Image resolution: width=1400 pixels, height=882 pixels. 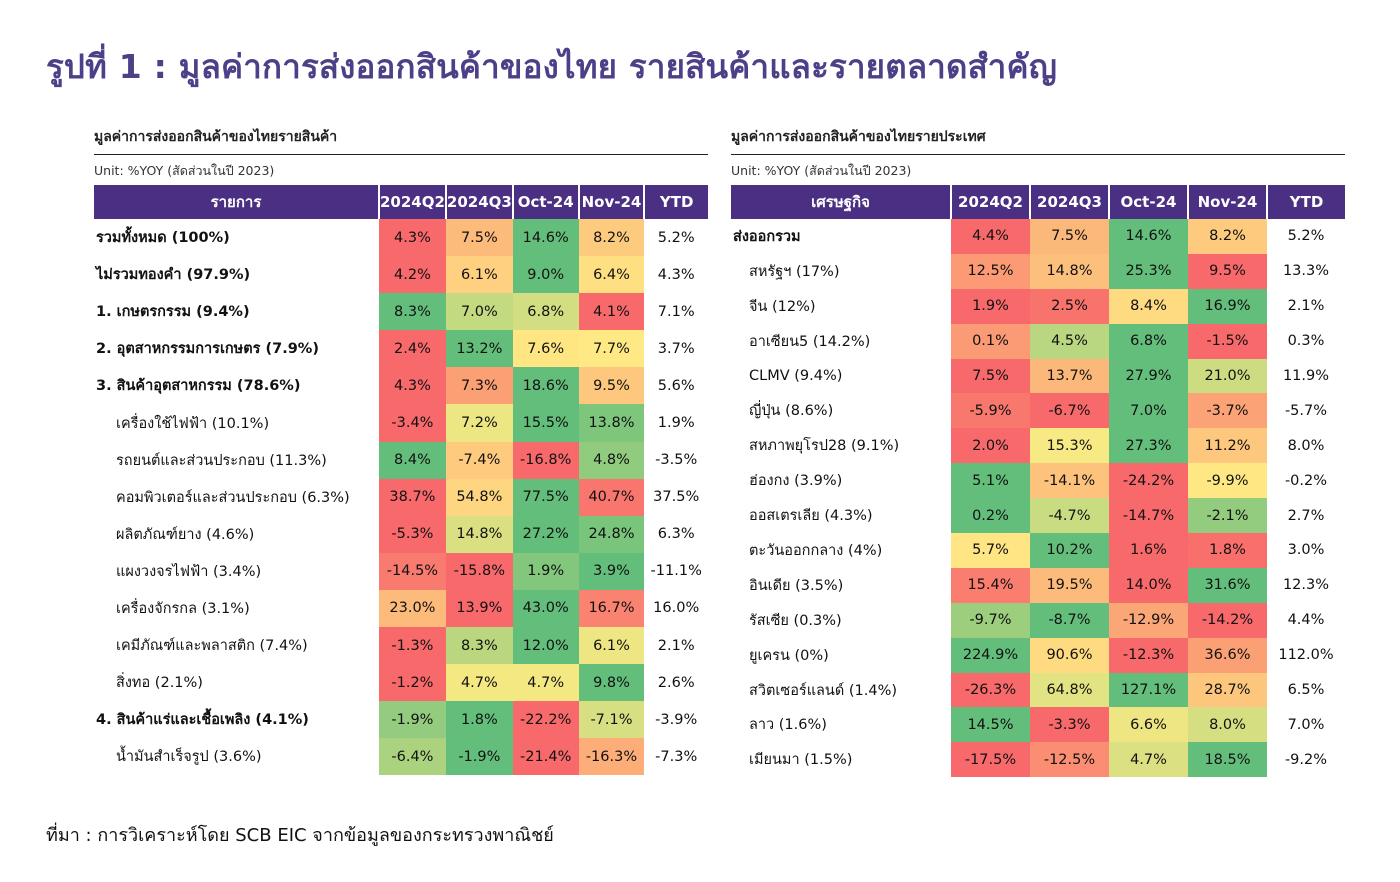 What do you see at coordinates (545, 646) in the screenshot?
I see `heat-cell: 12.0%` at bounding box center [545, 646].